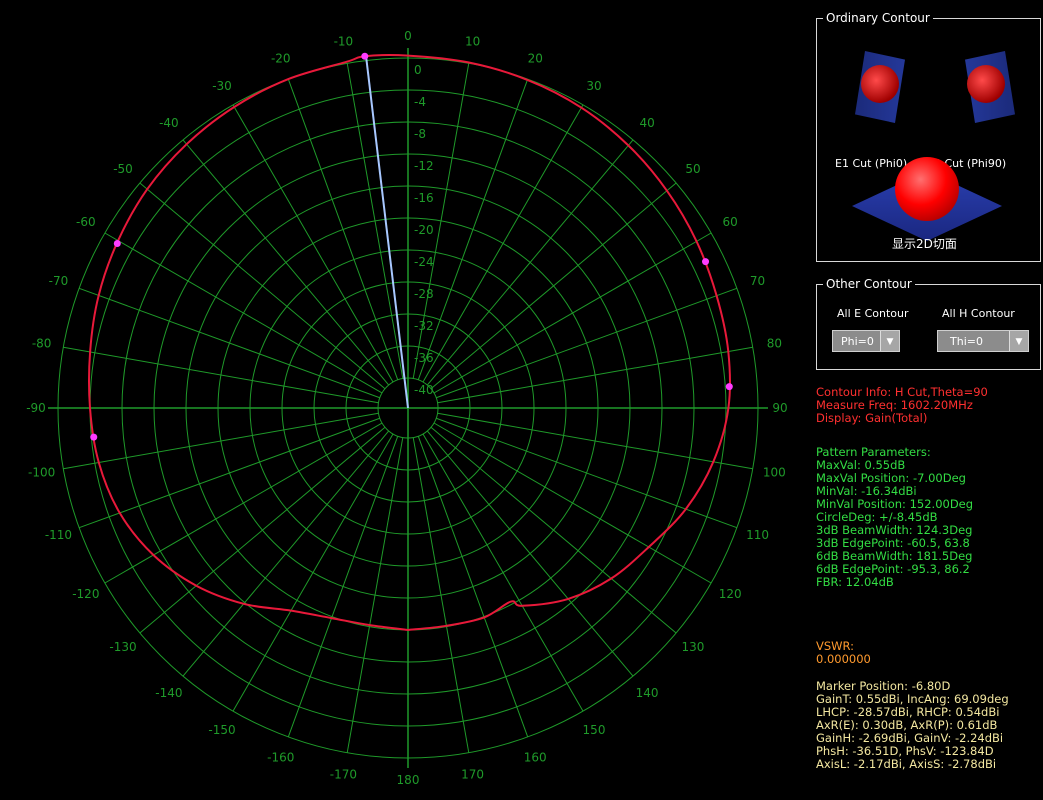 Image resolution: width=1043 pixels, height=800 pixels. I want to click on theta-select-value: Thi=0, so click(966, 341).